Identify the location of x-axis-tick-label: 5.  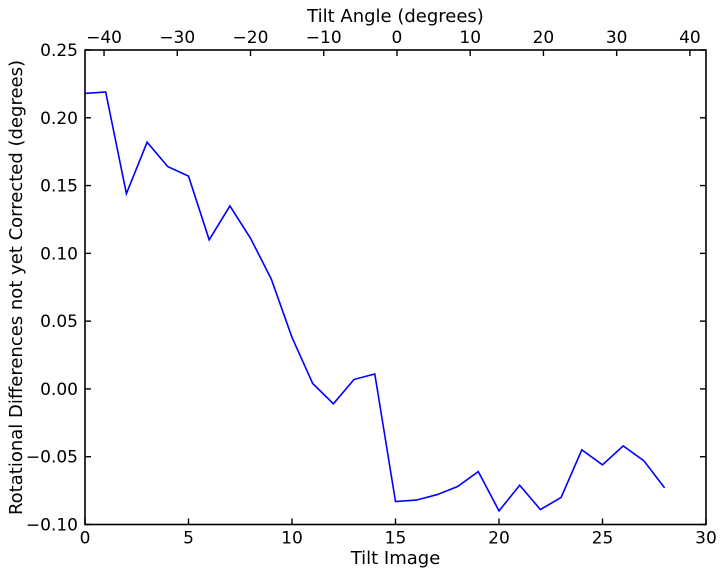
(188, 539).